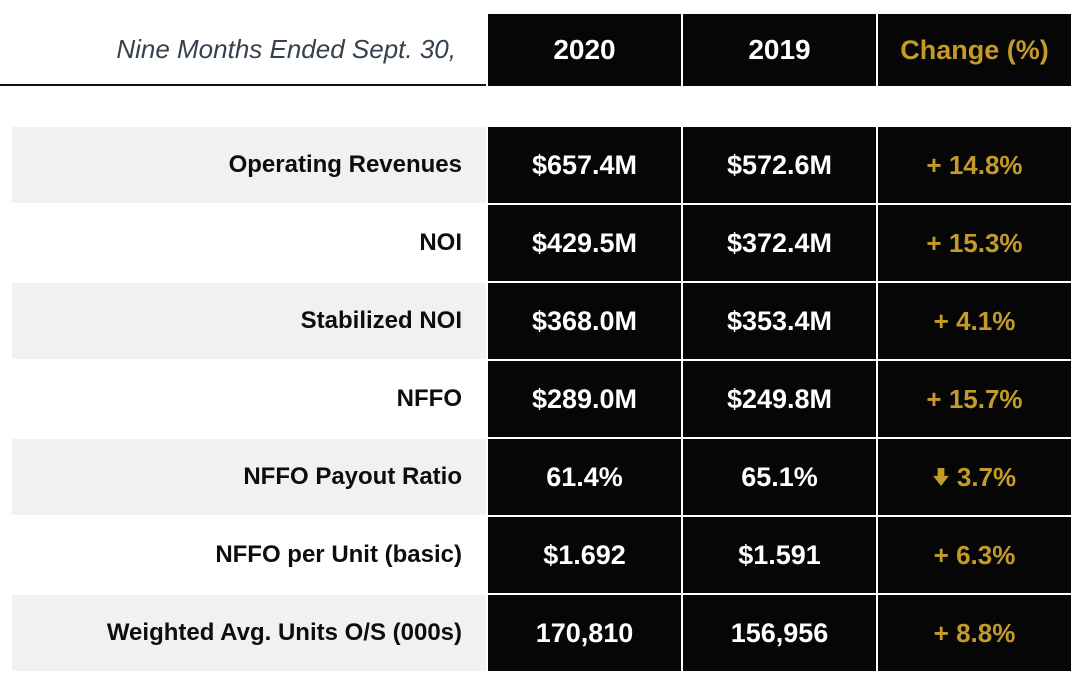 This screenshot has width=1083, height=692. I want to click on change-text: + 4.1%, so click(974, 320).